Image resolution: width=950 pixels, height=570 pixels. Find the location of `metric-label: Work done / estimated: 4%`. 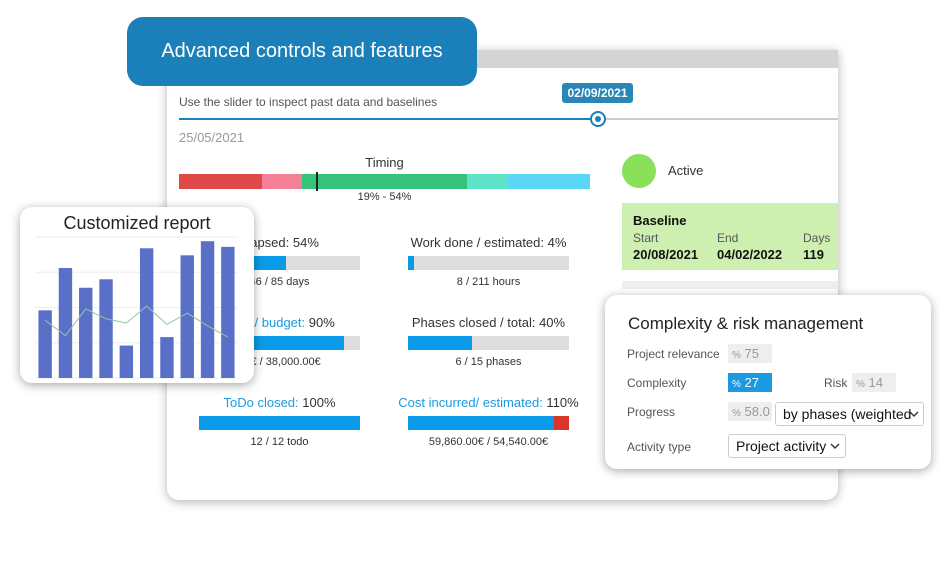

metric-label: Work done / estimated: 4% is located at coordinates (488, 242).